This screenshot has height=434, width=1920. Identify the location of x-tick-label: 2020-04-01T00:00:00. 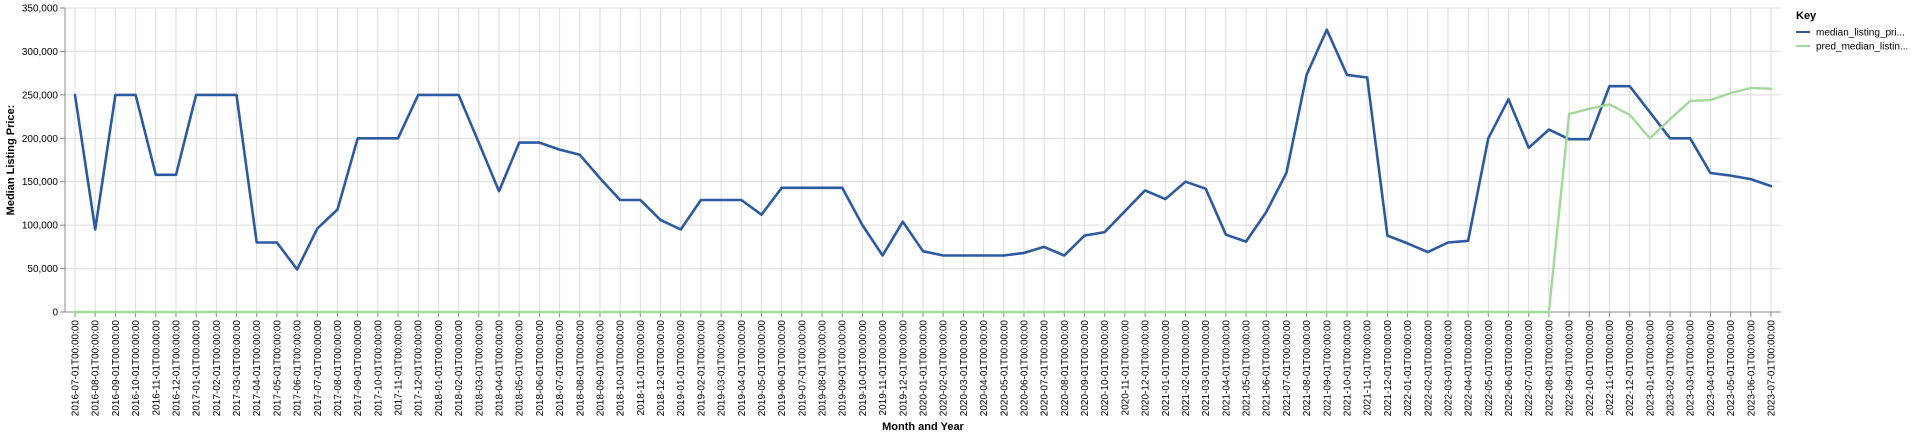
(984, 368).